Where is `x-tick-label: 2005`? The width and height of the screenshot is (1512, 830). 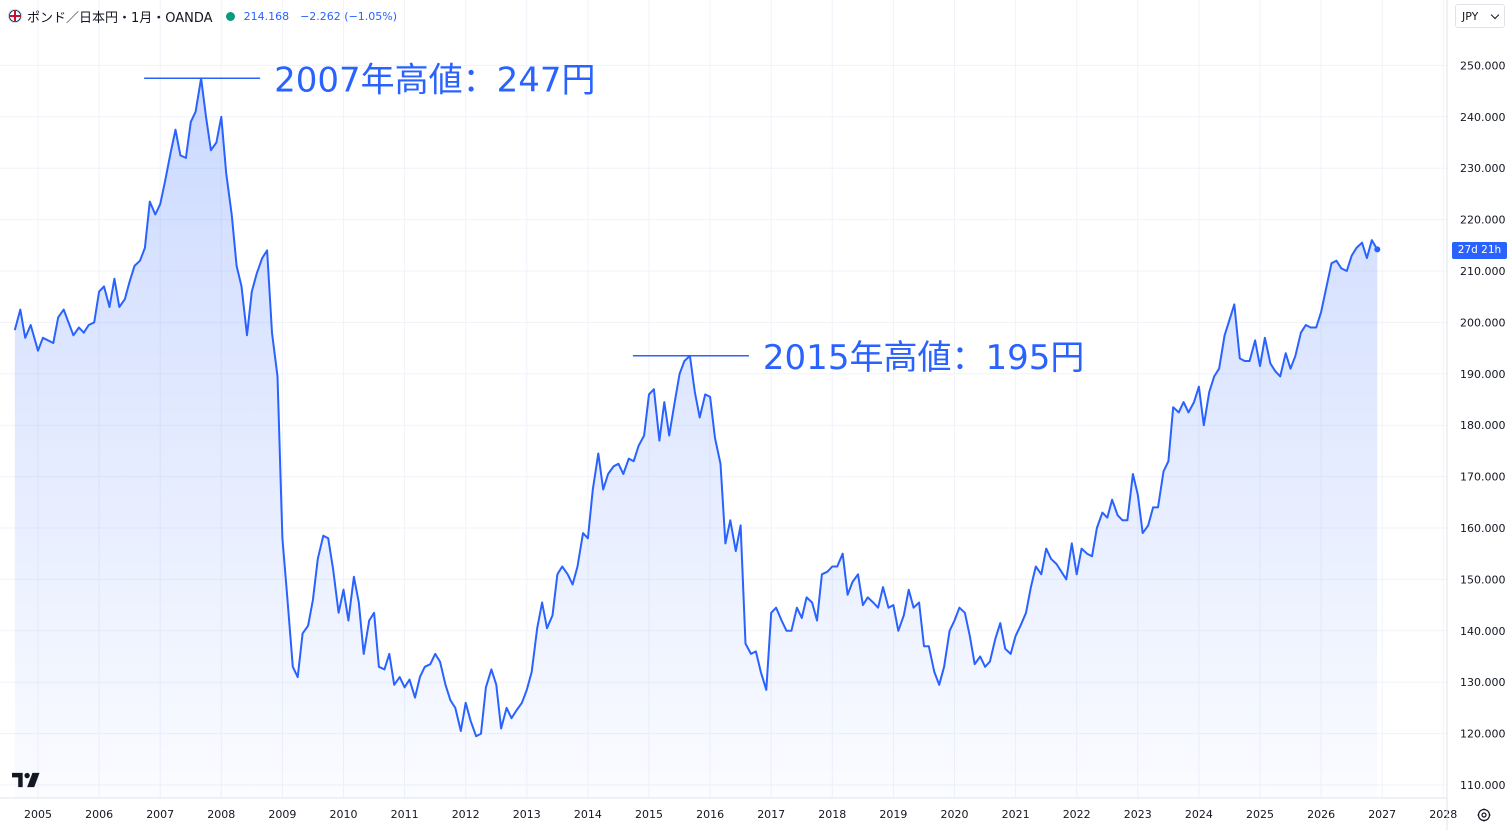
x-tick-label: 2005 is located at coordinates (38, 814).